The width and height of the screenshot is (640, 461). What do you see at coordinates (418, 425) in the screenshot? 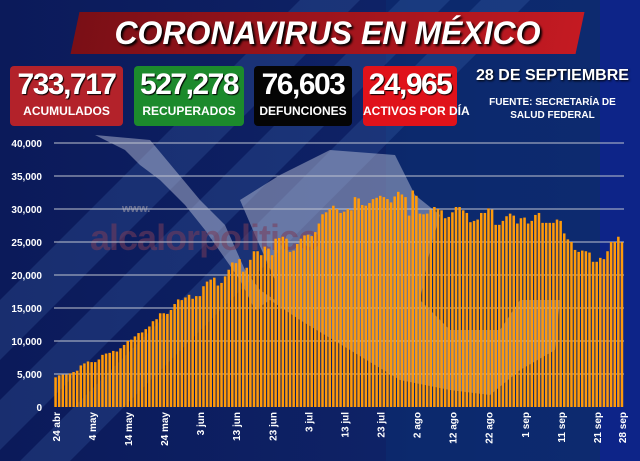
I see `x-tick-label: 2 ago` at bounding box center [418, 425].